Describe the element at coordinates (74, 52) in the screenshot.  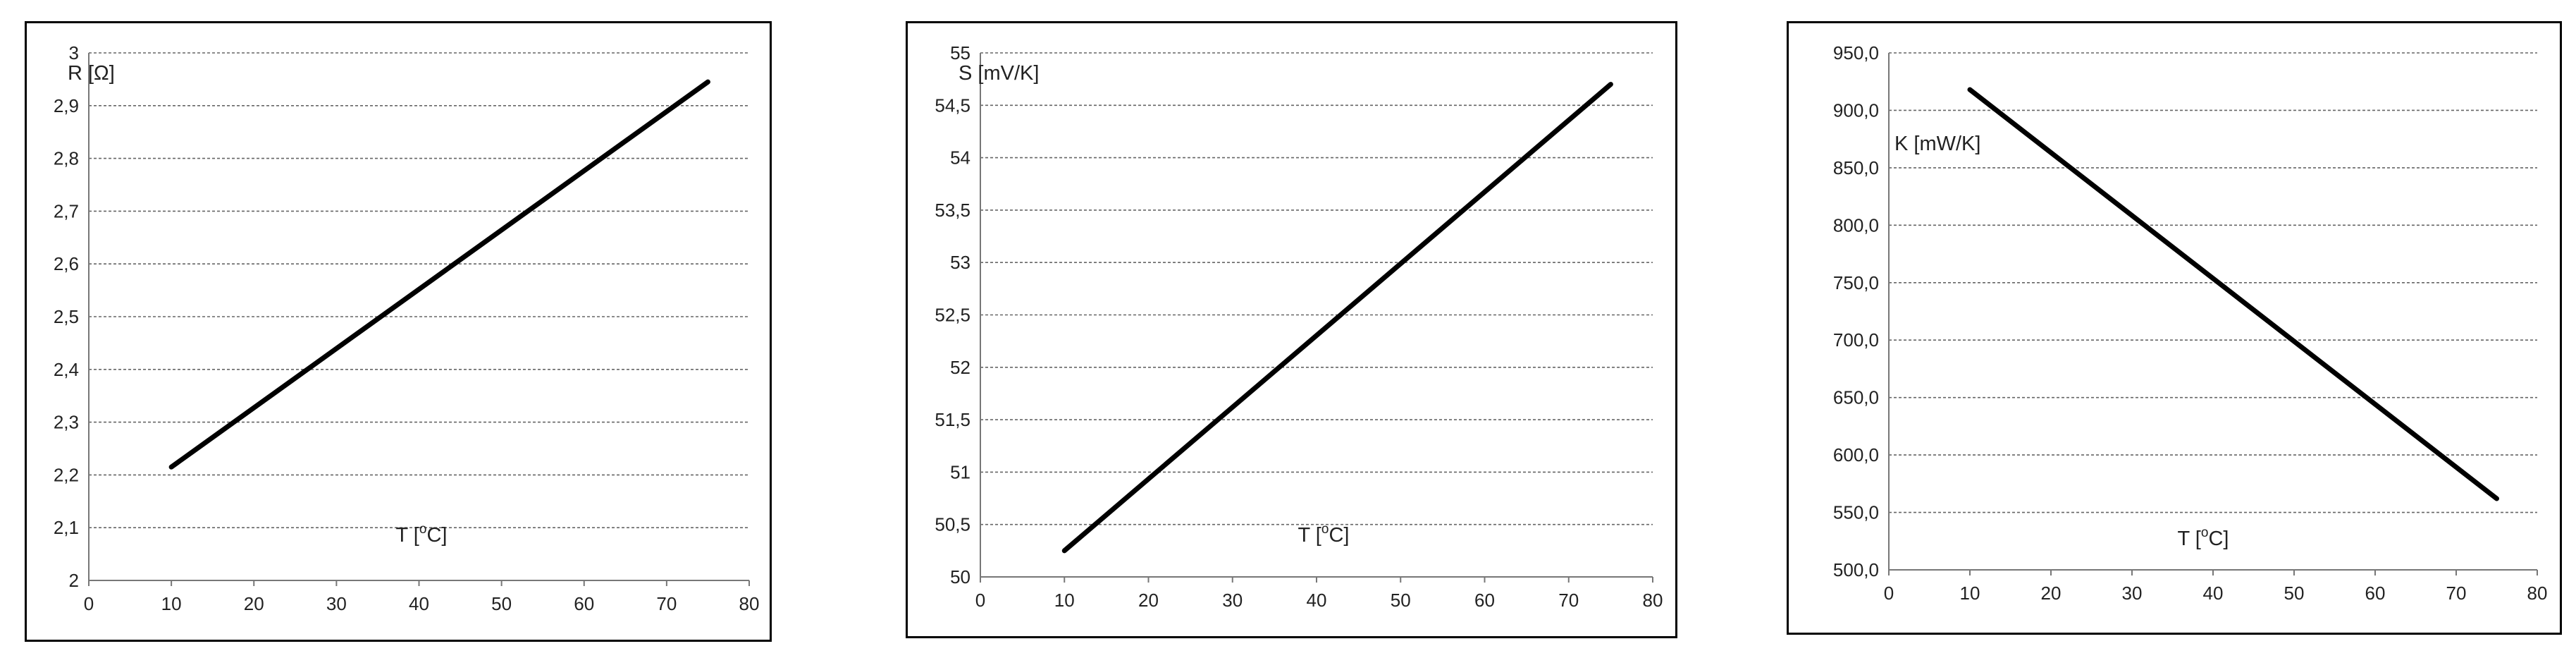
I see `y-tick-label: 3` at that location.